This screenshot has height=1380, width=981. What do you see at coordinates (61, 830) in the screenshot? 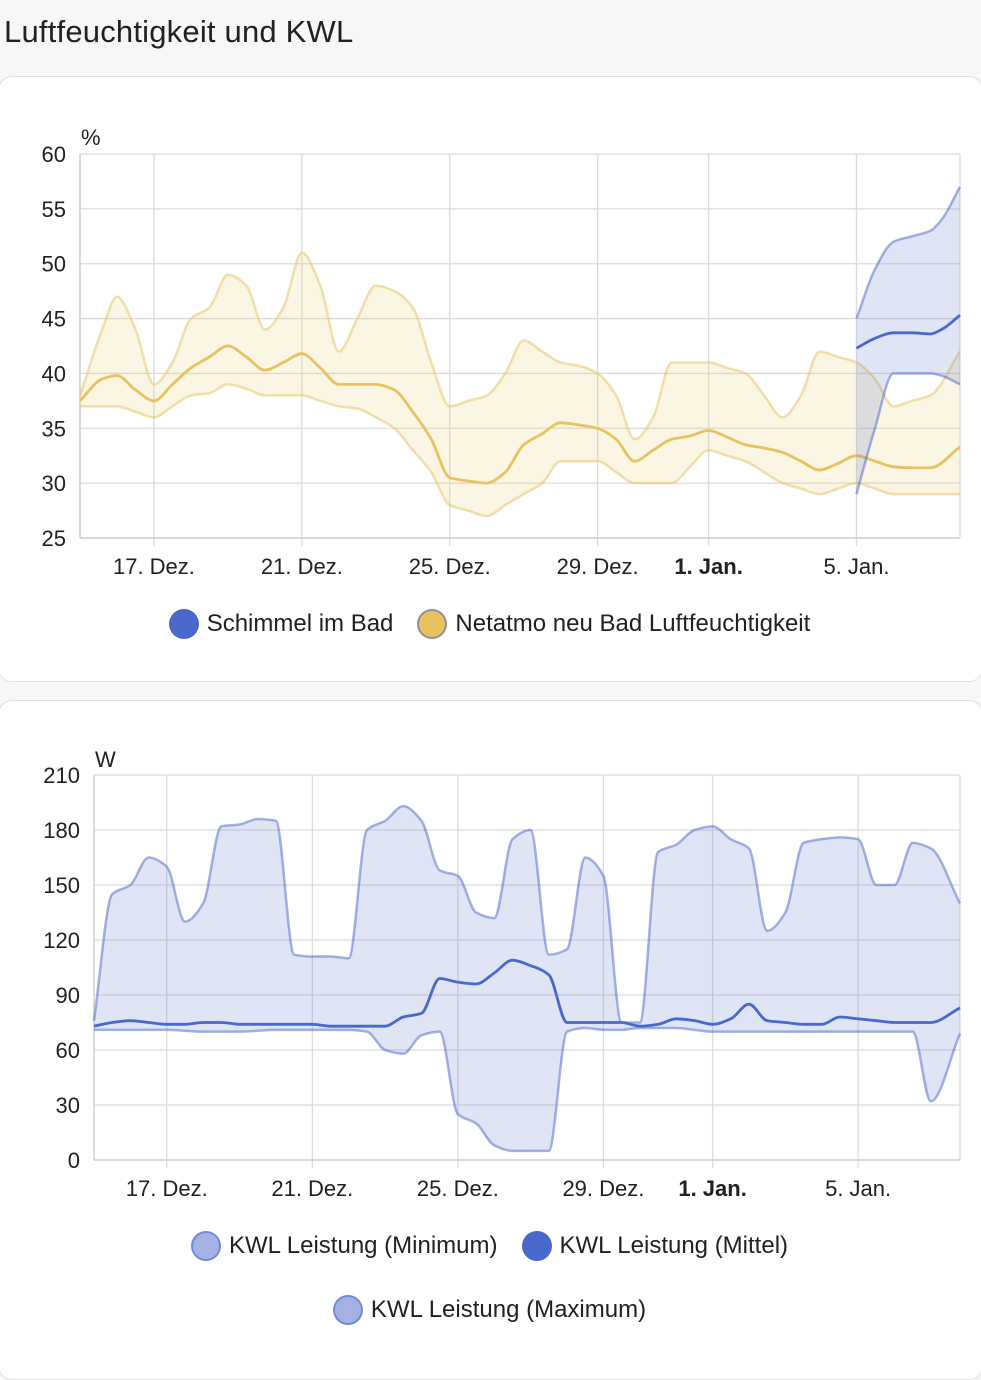
I see `kwl-ytick-label: 180` at bounding box center [61, 830].